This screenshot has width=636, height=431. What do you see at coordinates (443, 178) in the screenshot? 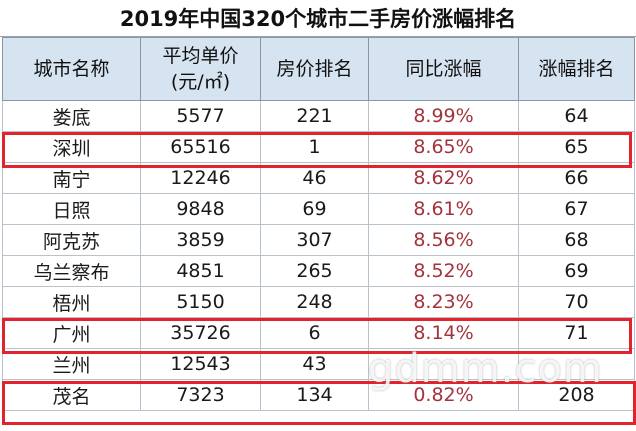
I see `cell-yoy: 8.62%` at bounding box center [443, 178].